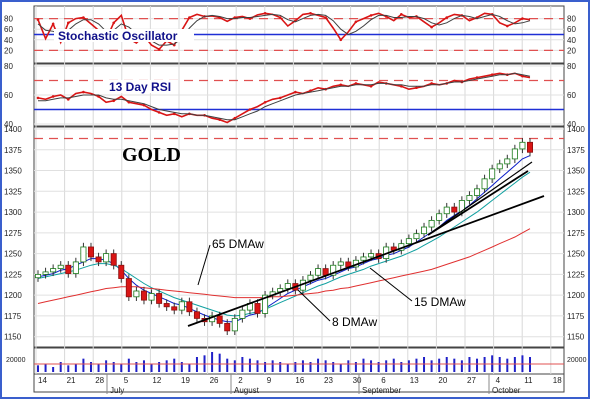 This screenshot has height=403, width=594. Describe the element at coordinates (391, 284) in the screenshot. I see `annotation-15-pointer` at that location.